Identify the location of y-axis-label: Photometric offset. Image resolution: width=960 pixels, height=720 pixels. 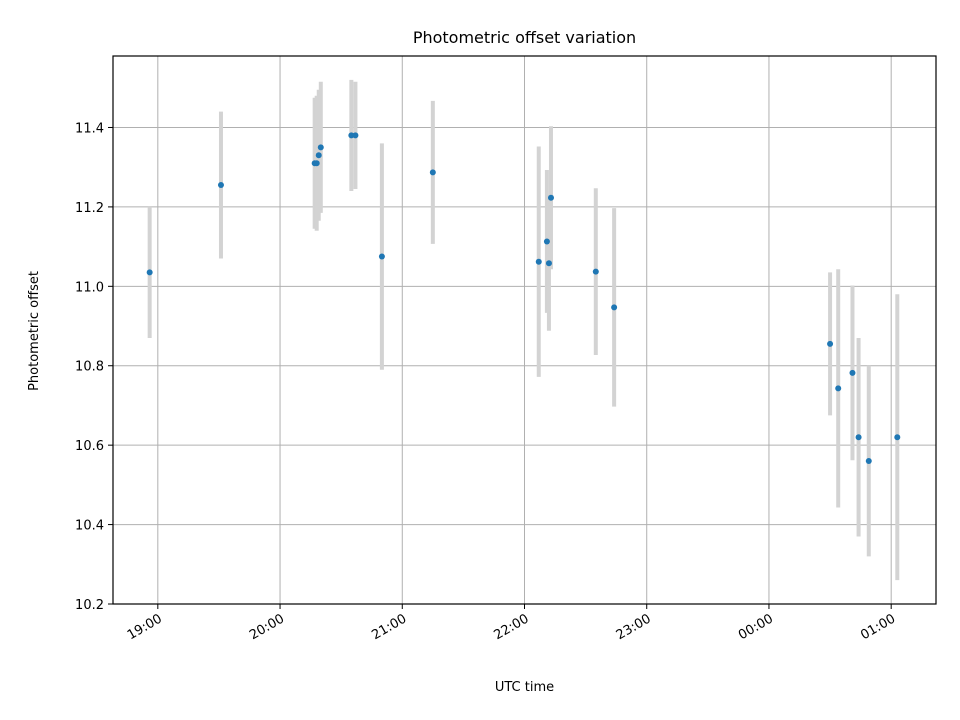
(34, 331).